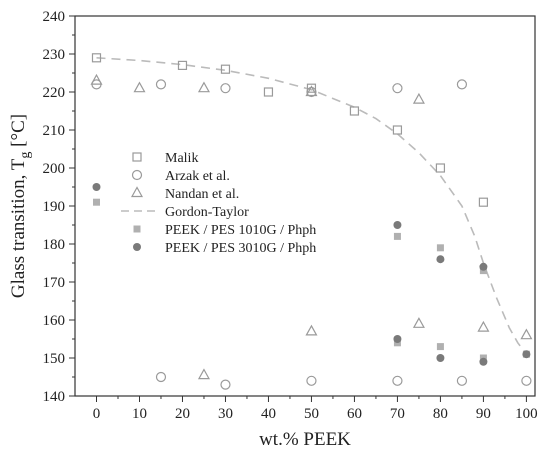 The width and height of the screenshot is (550, 460). Describe the element at coordinates (54, 283) in the screenshot. I see `y-tick-label: 170` at that location.